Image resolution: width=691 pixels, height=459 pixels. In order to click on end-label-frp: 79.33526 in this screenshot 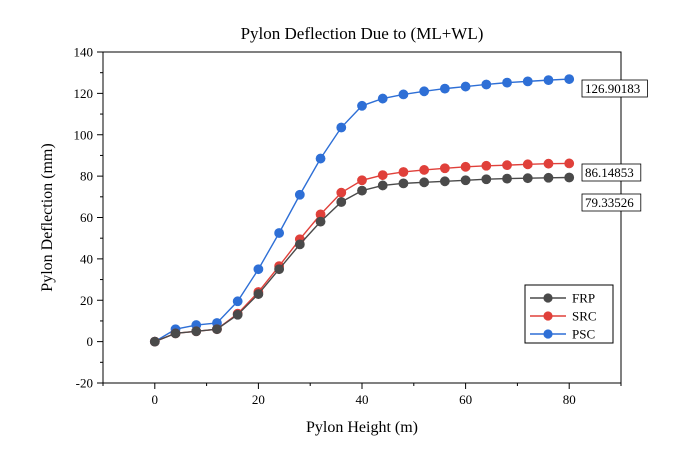, I will do `click(609, 202)`.